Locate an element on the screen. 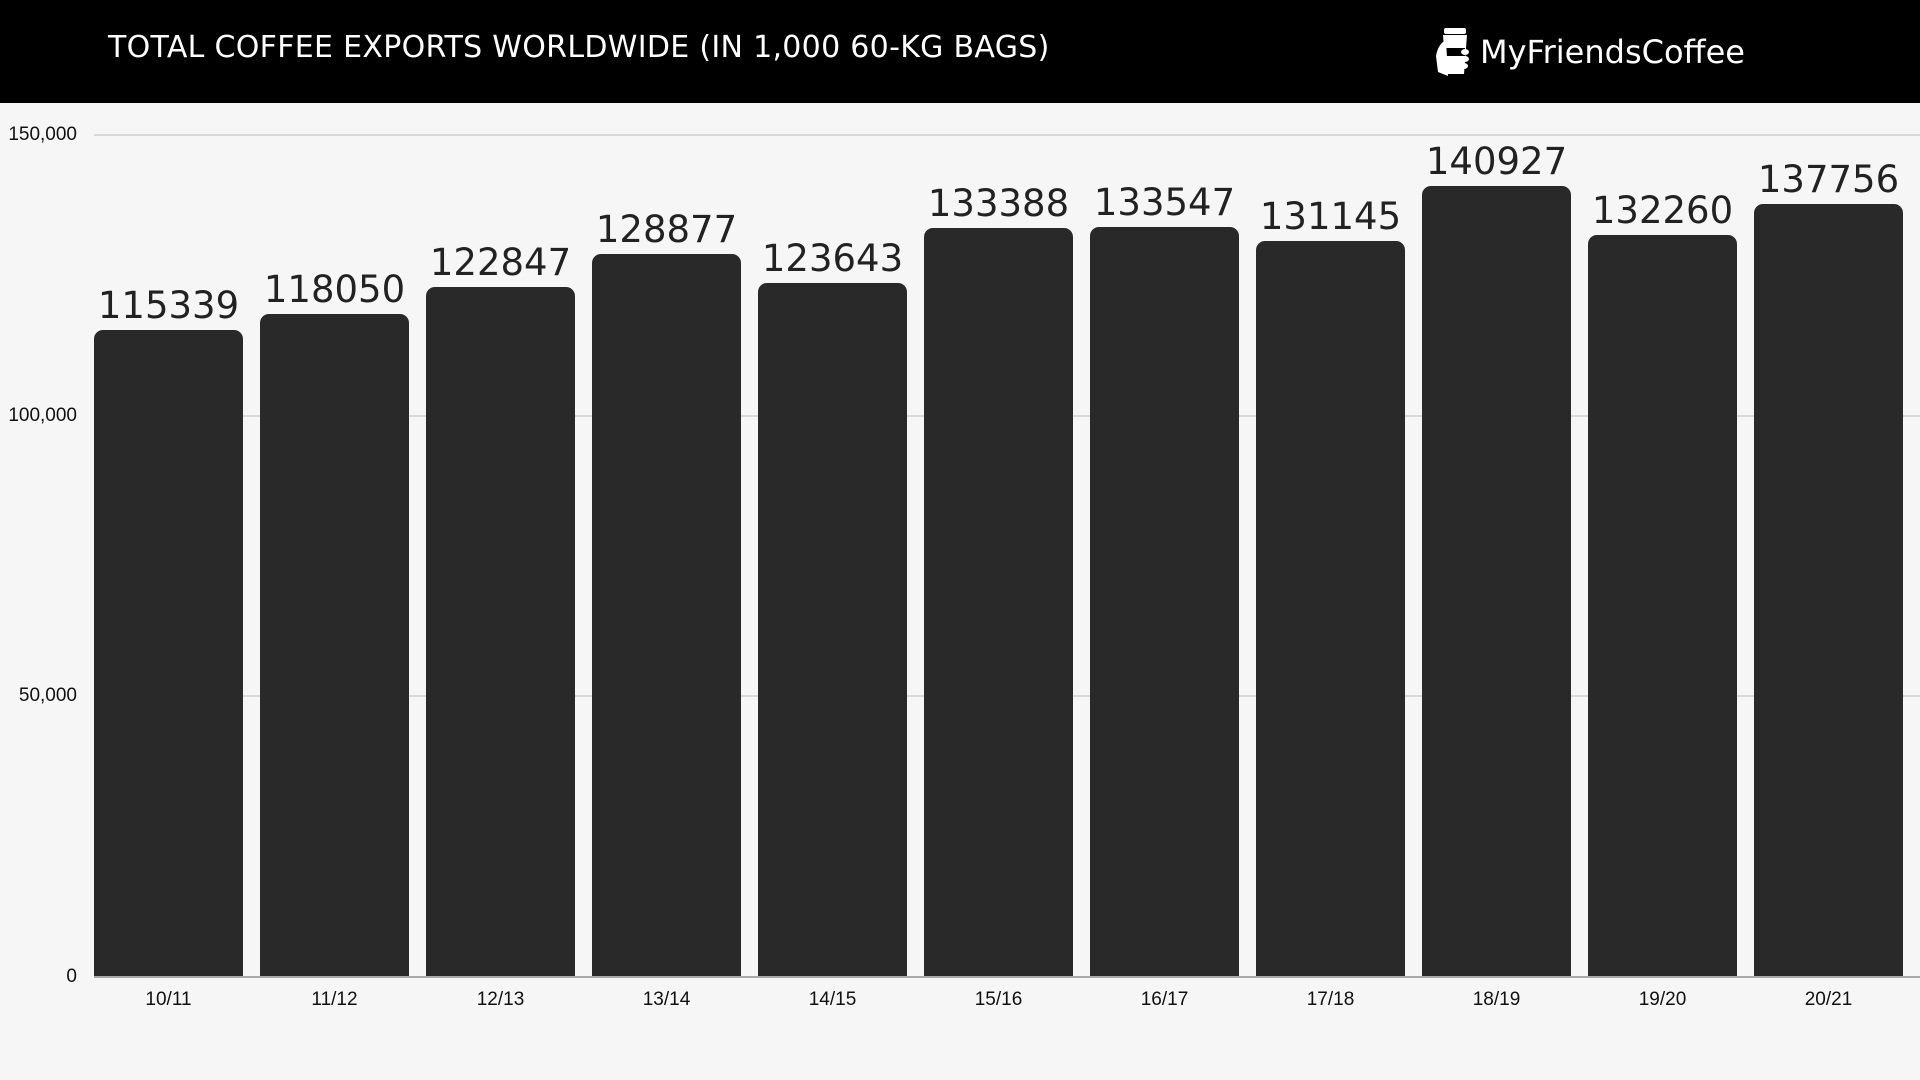 The height and width of the screenshot is (1080, 1920). x-axis-tick-label: 18/19 is located at coordinates (1496, 999).